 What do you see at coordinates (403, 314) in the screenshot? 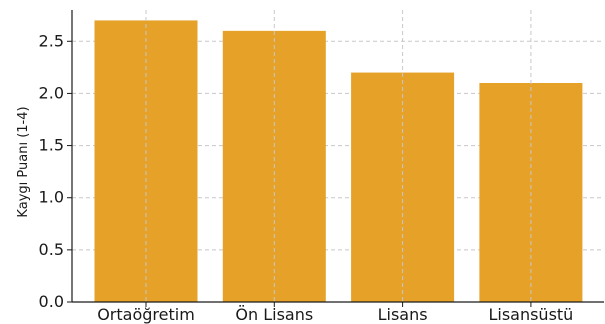
I see `x-tick-label: Lisans` at bounding box center [403, 314].